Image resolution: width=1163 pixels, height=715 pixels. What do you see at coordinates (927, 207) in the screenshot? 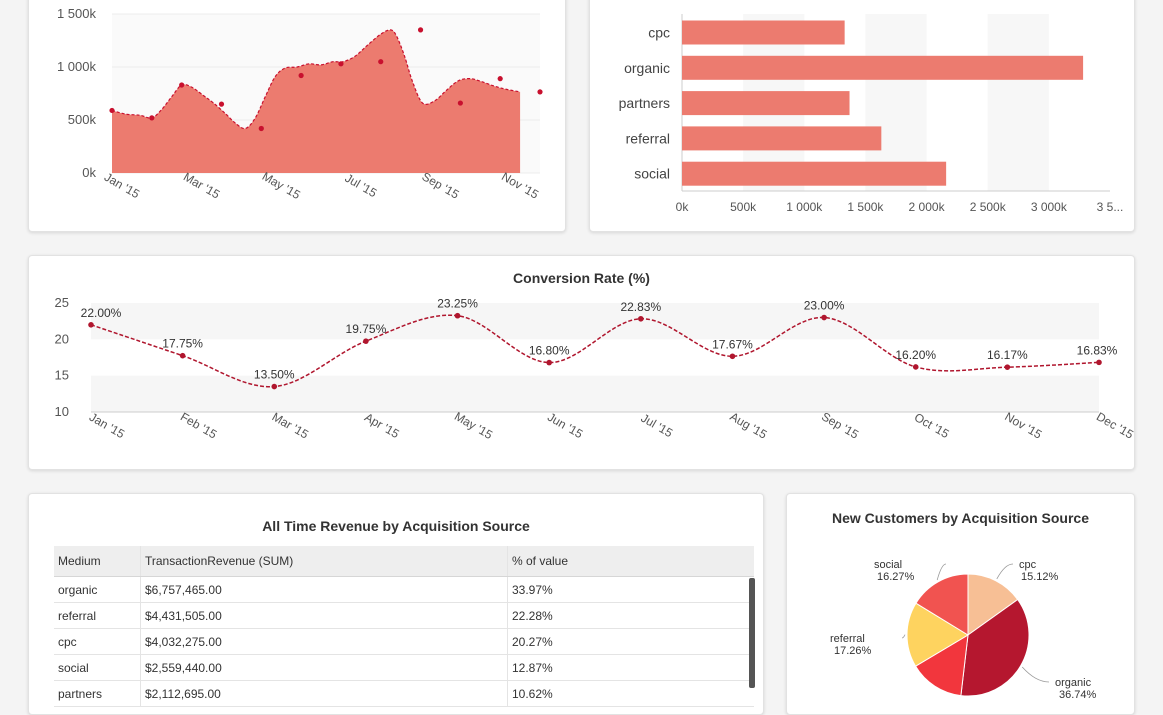
I see `x-tick-label: 2 000k` at bounding box center [927, 207].